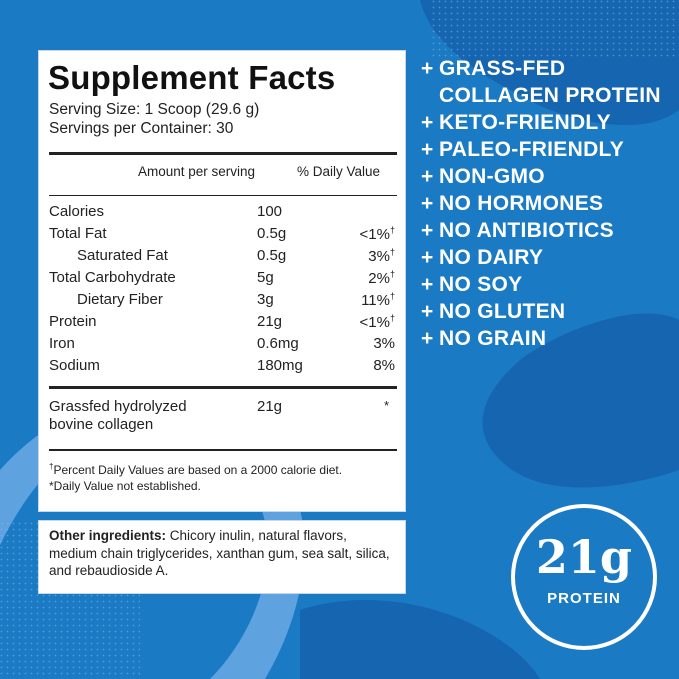 The height and width of the screenshot is (679, 679). Describe the element at coordinates (265, 277) in the screenshot. I see `nutrient-amount: 5g` at that location.